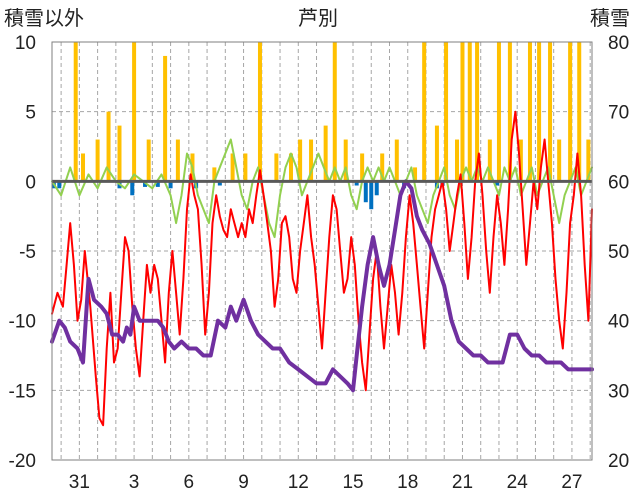 The image size is (636, 501). What do you see at coordinates (22, 322) in the screenshot?
I see `y-tick-label-left: -10` at bounding box center [22, 322].